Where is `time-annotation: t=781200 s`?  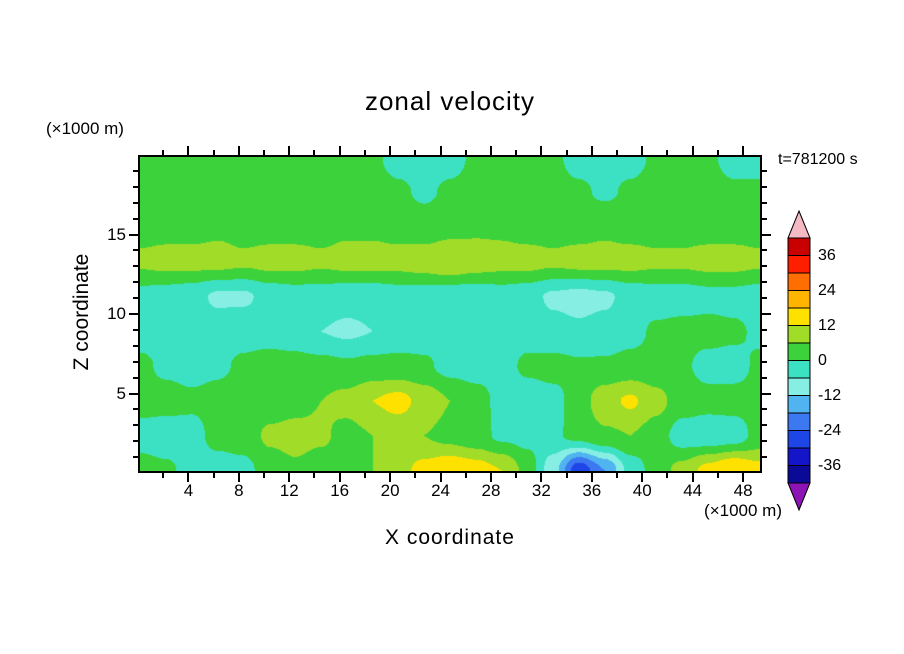 time-annotation: t=781200 s is located at coordinates (818, 159).